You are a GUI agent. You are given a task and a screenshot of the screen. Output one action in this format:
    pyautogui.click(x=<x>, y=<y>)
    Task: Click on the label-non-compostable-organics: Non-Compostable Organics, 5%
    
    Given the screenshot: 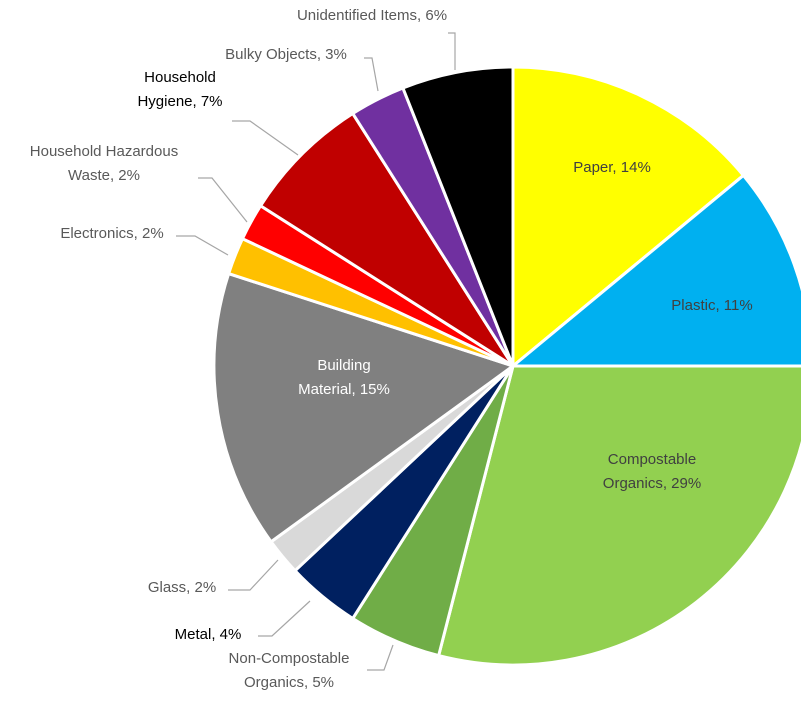 What is the action you would take?
    pyautogui.click(x=289, y=670)
    